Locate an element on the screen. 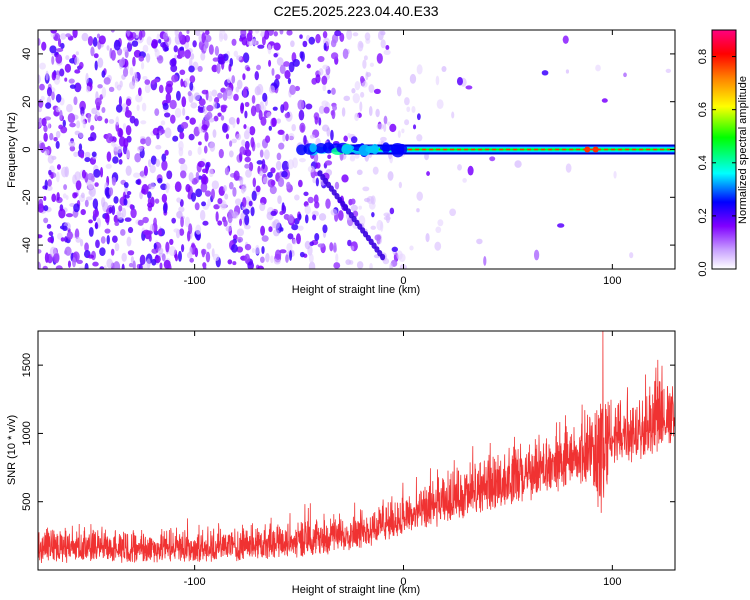  spectrogram-xlabel: Height of straight line (km) is located at coordinates (356, 290).